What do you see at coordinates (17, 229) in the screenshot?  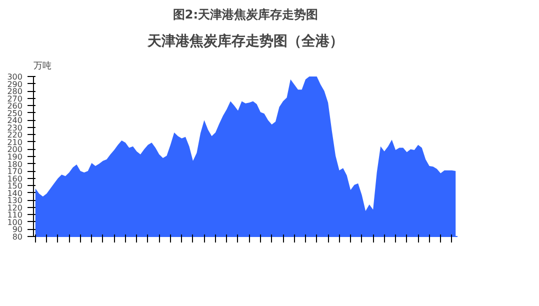 I see `y-tick-label: 90` at bounding box center [17, 229].